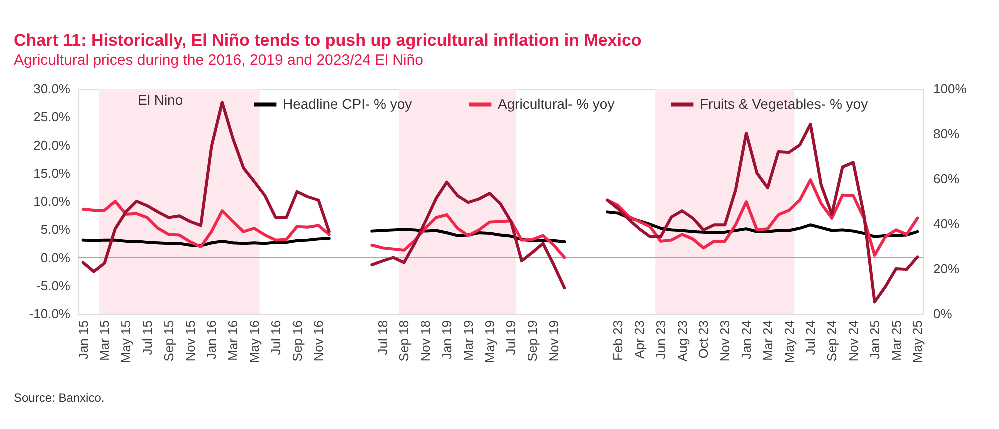 This screenshot has width=999, height=429. I want to click on x-tick-label: Jul 24, so click(810, 338).